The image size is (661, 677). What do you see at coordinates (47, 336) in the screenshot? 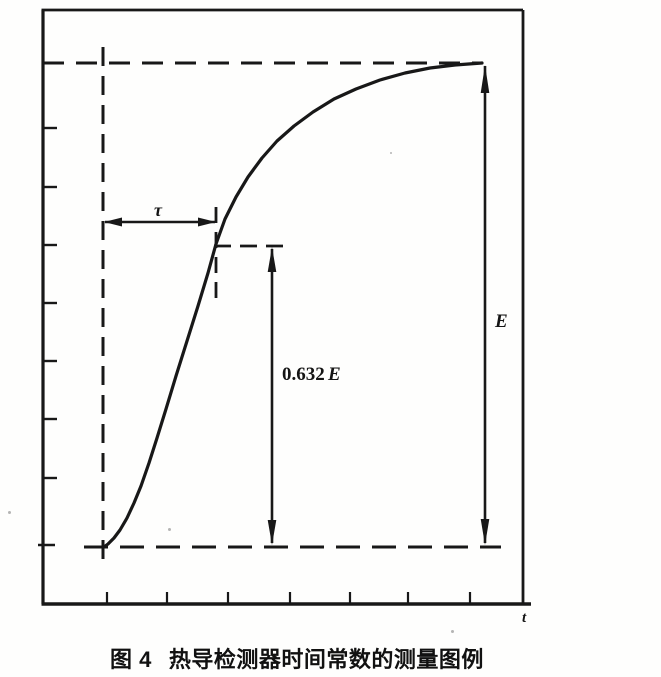
I see `y-axis-ticks` at bounding box center [47, 336].